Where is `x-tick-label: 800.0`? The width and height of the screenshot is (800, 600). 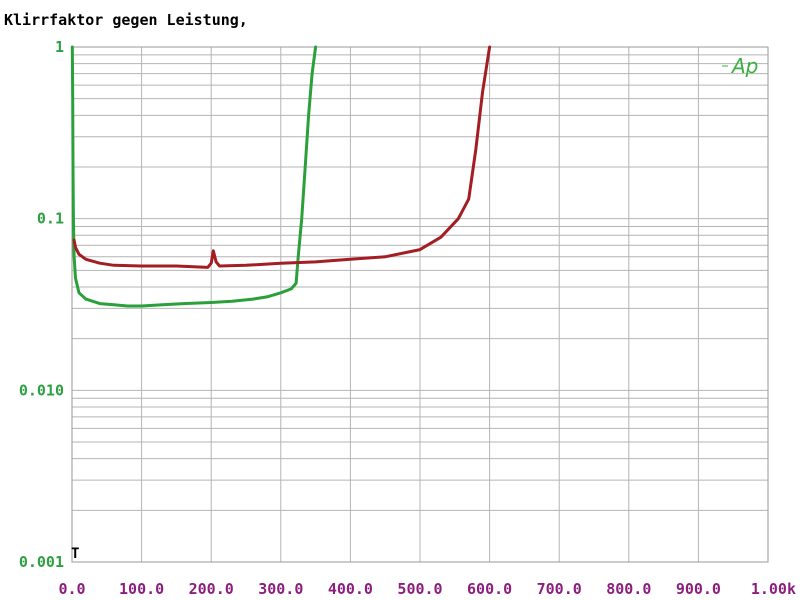 x-tick-label: 800.0 is located at coordinates (628, 589).